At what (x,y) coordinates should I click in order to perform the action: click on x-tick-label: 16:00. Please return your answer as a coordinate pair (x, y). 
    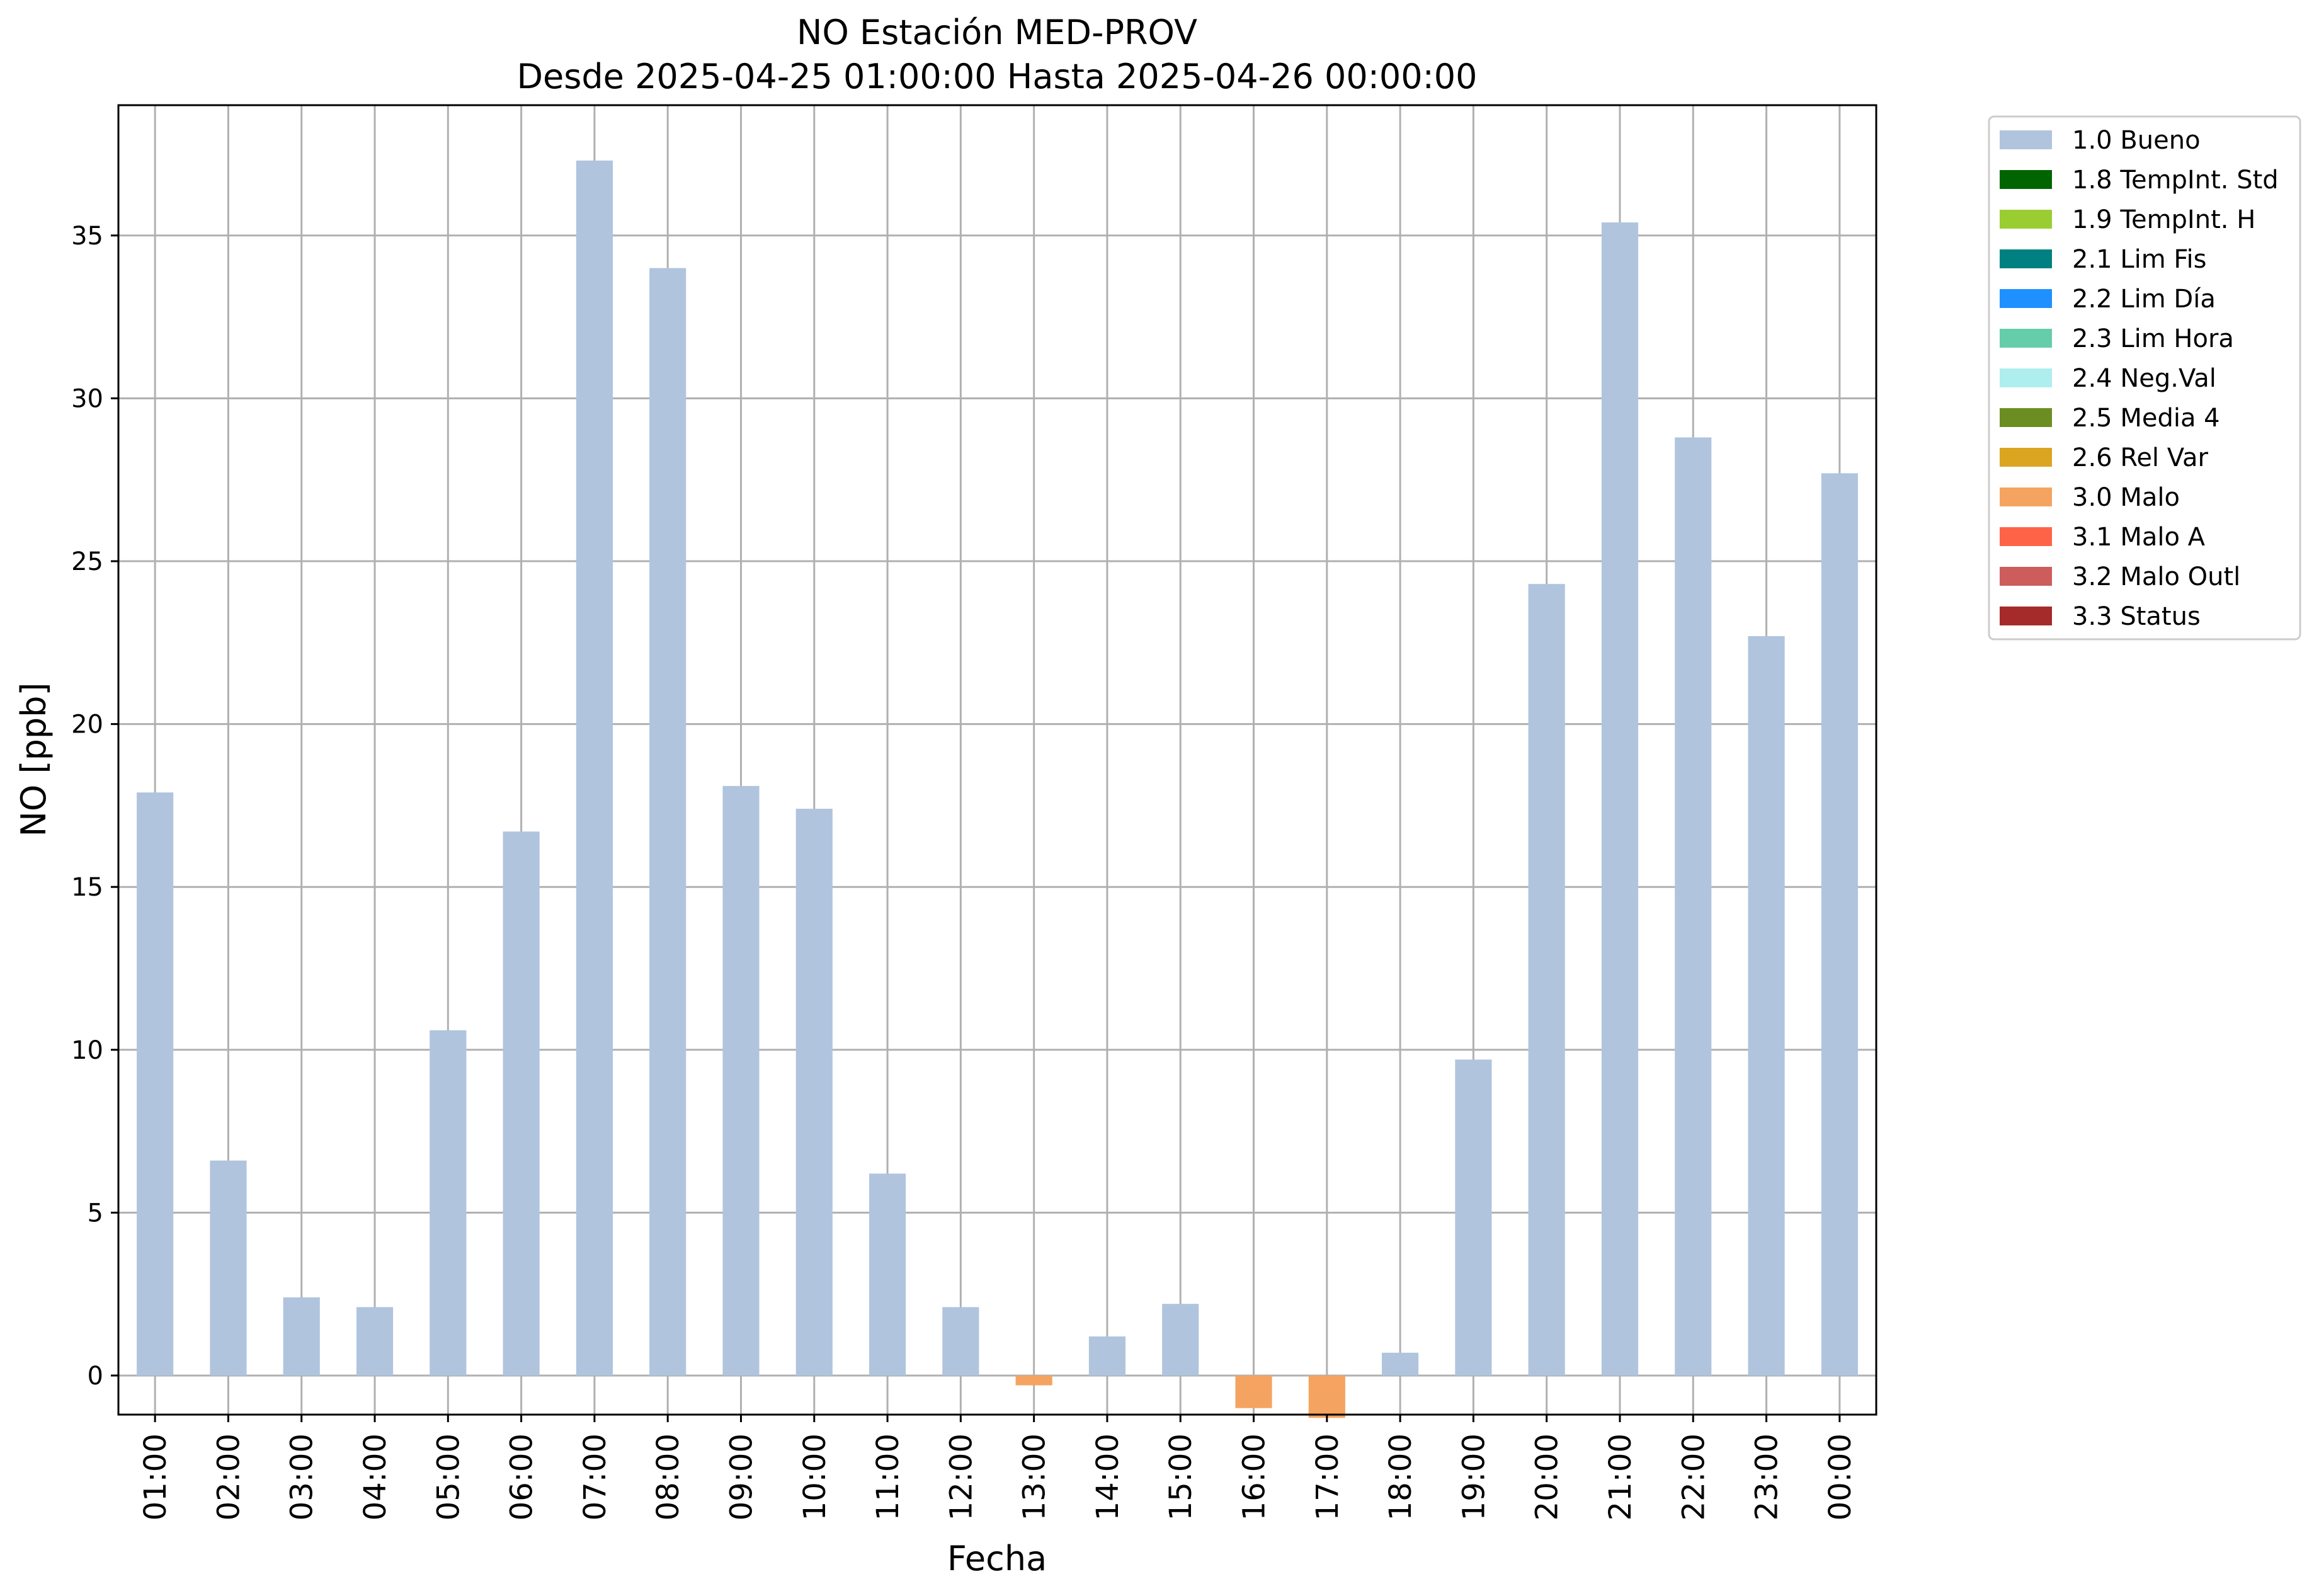
    Looking at the image, I should click on (1254, 1477).